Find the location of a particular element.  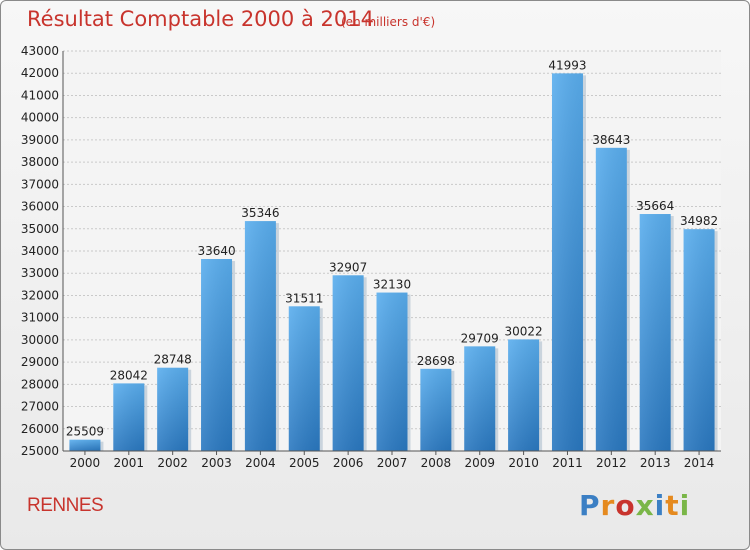

y-tick-label: 38000 is located at coordinates (40, 162).